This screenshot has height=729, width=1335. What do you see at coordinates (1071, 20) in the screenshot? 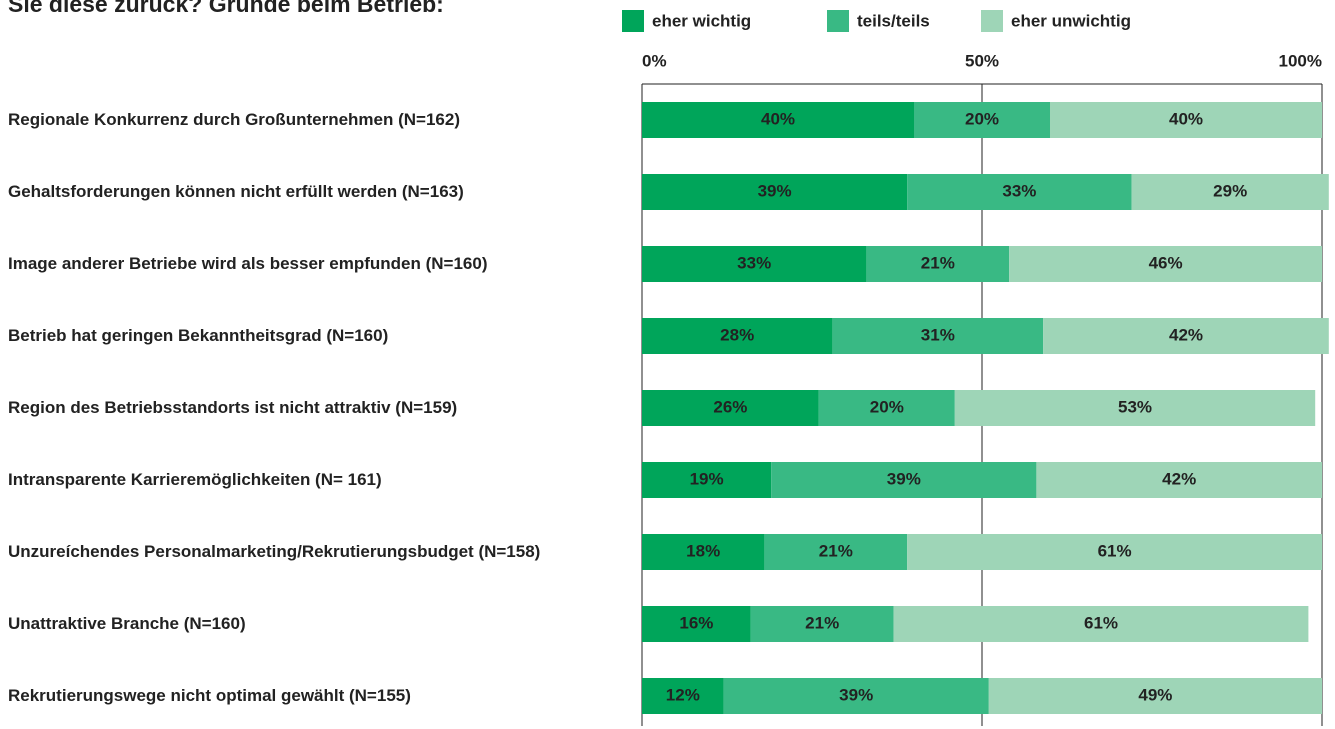
I see `legend-label: eher unwichtig` at bounding box center [1071, 20].